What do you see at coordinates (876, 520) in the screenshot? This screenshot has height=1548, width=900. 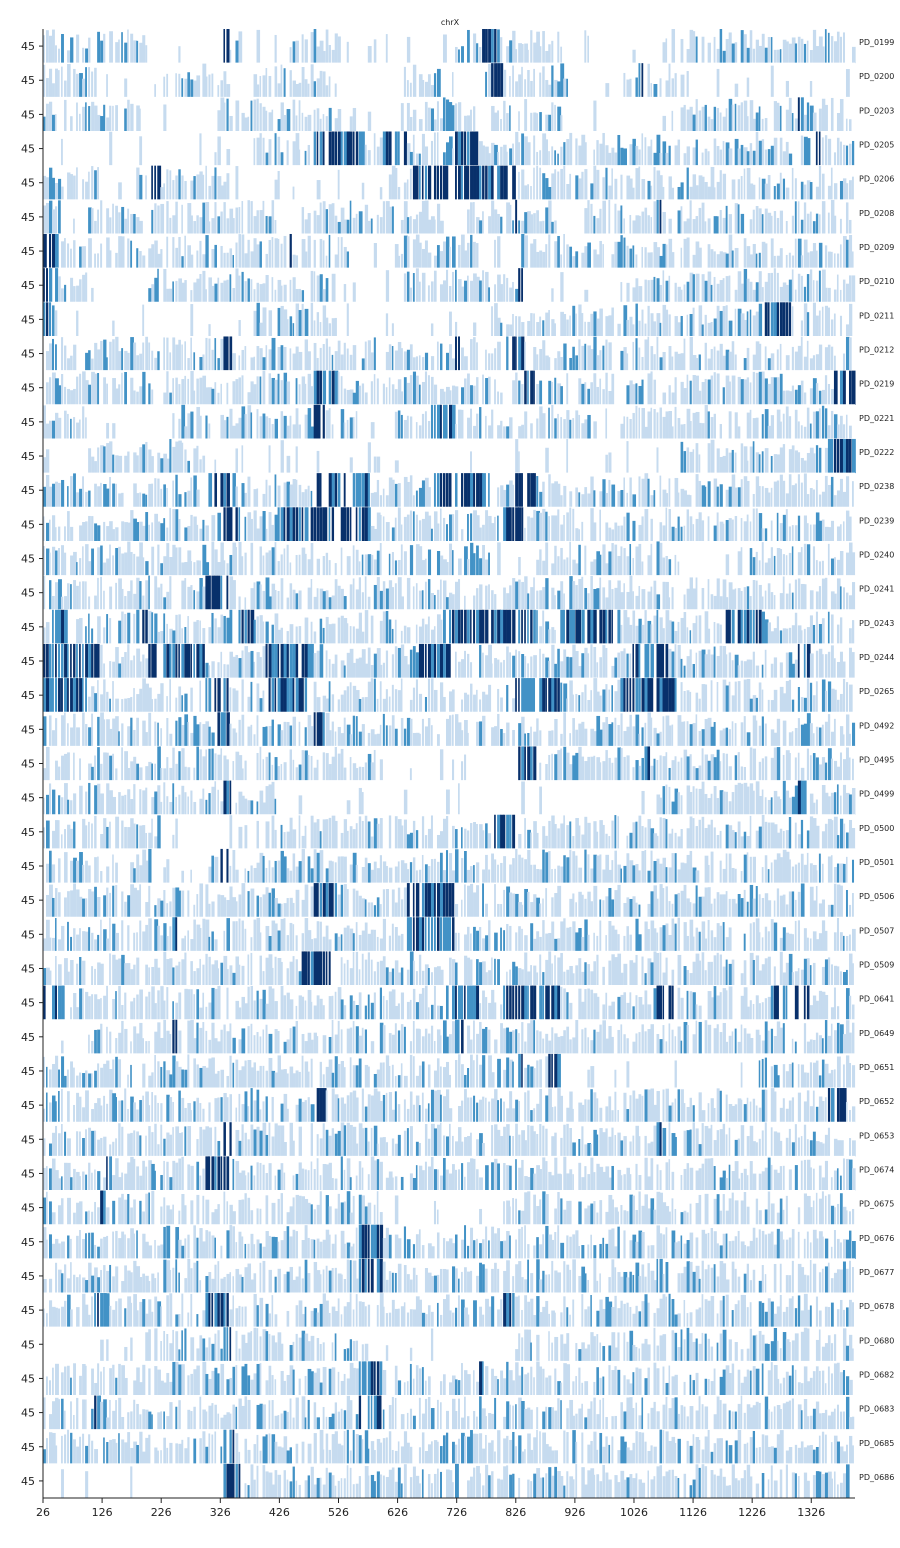 I see `sample-name-label: PD_0239` at bounding box center [876, 520].